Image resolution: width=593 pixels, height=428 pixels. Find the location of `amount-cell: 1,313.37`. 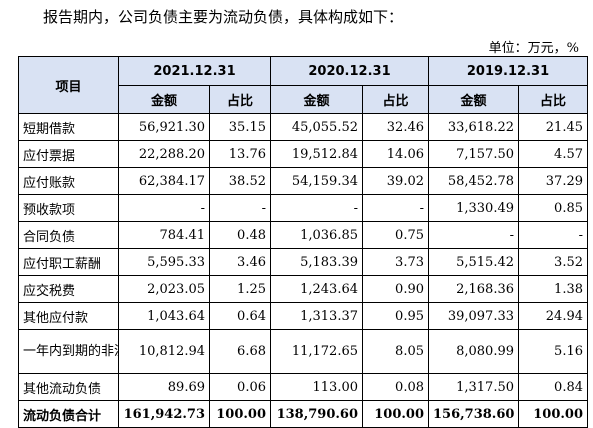

amount-cell: 1,313.37 is located at coordinates (316, 316).